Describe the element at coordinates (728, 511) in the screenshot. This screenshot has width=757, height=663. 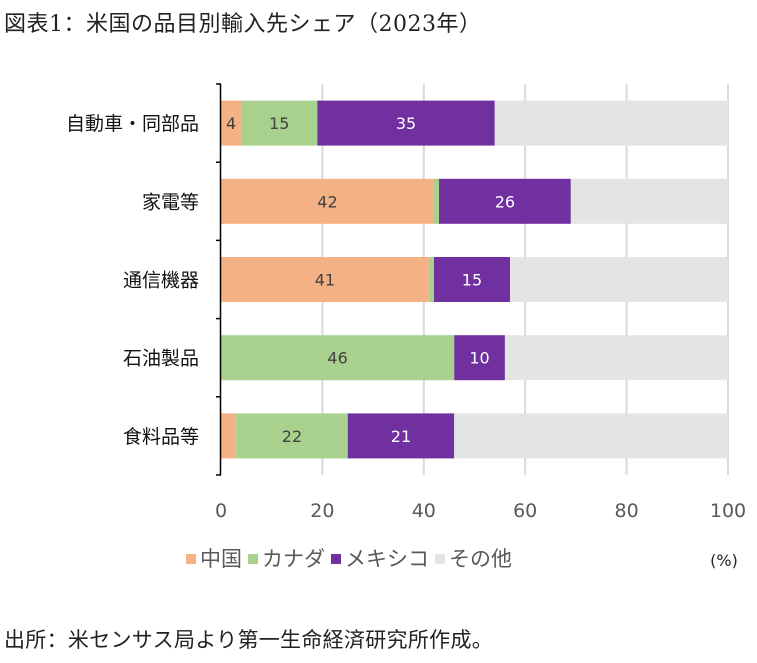
I see `x-tick-label: 100` at that location.